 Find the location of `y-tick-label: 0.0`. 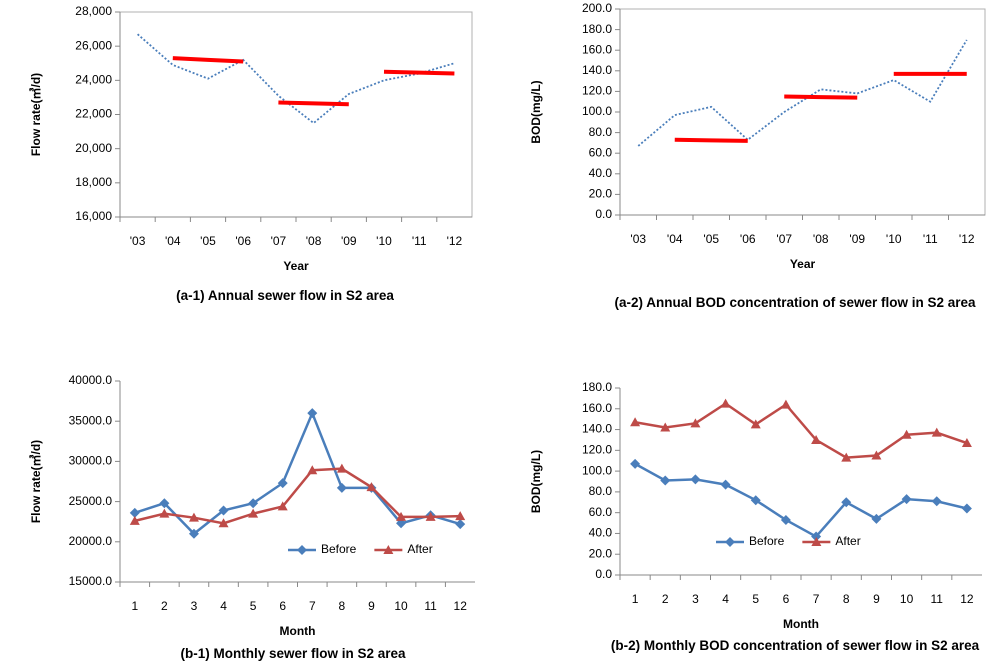

y-tick-label: 0.0 is located at coordinates (603, 214).